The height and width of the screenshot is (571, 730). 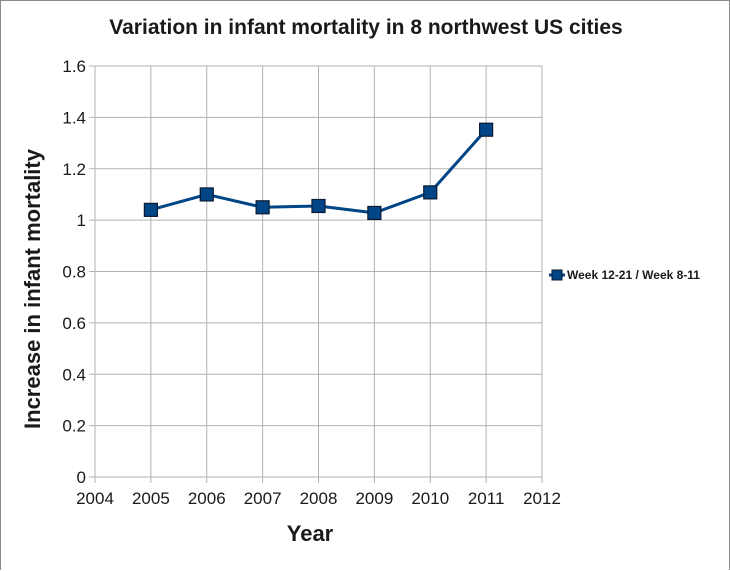 I want to click on y-tick-label-6: 1.2, so click(x=74, y=169).